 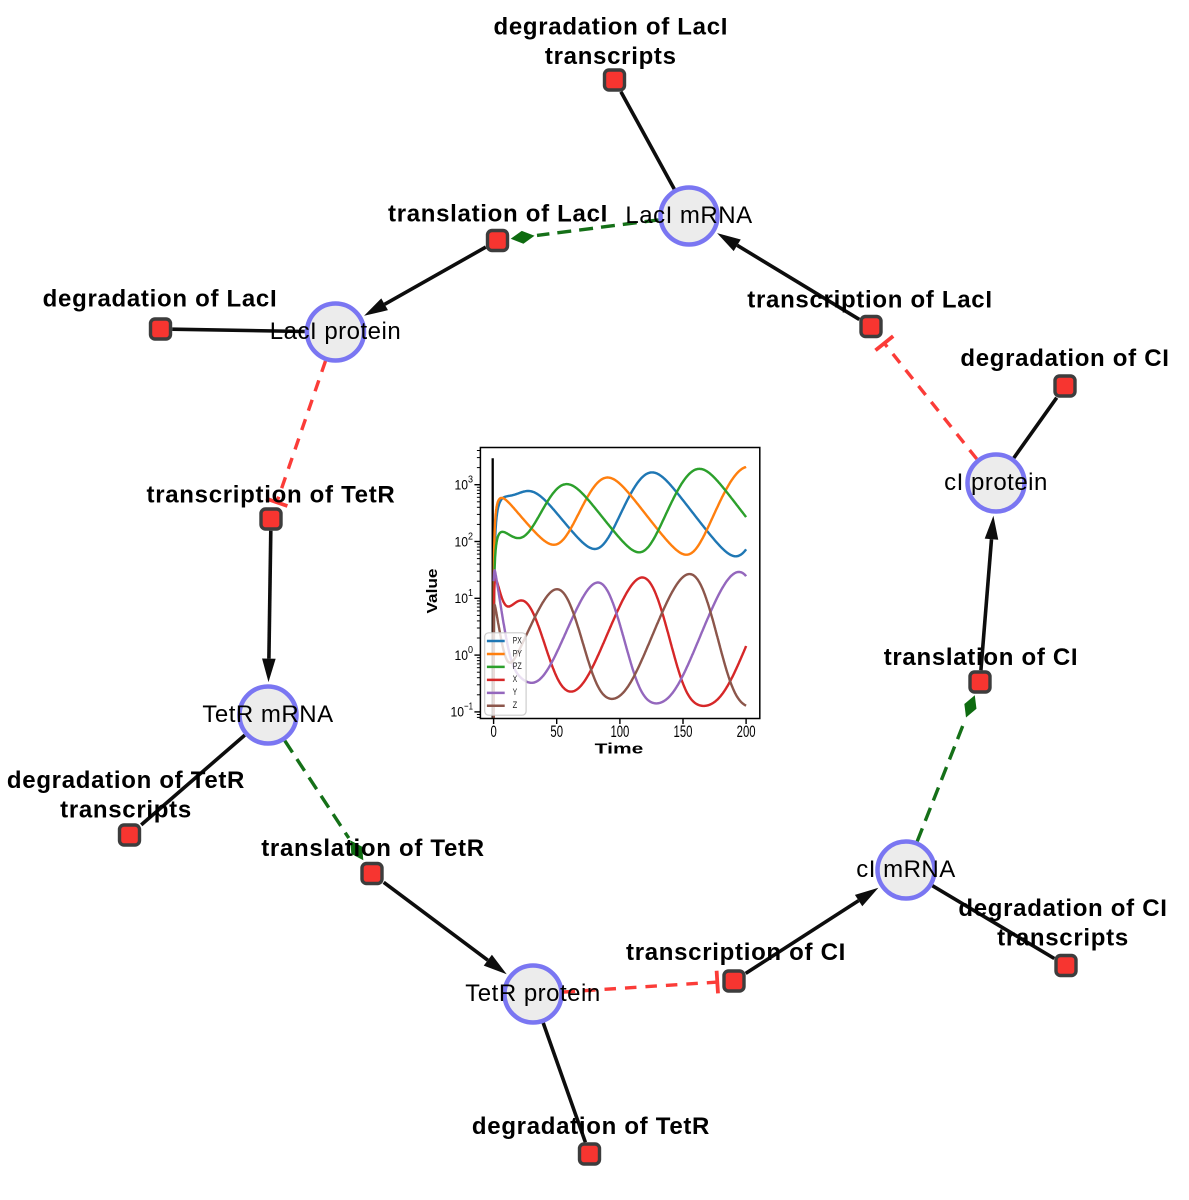 I want to click on svg-text: 150, so click(x=683, y=731).